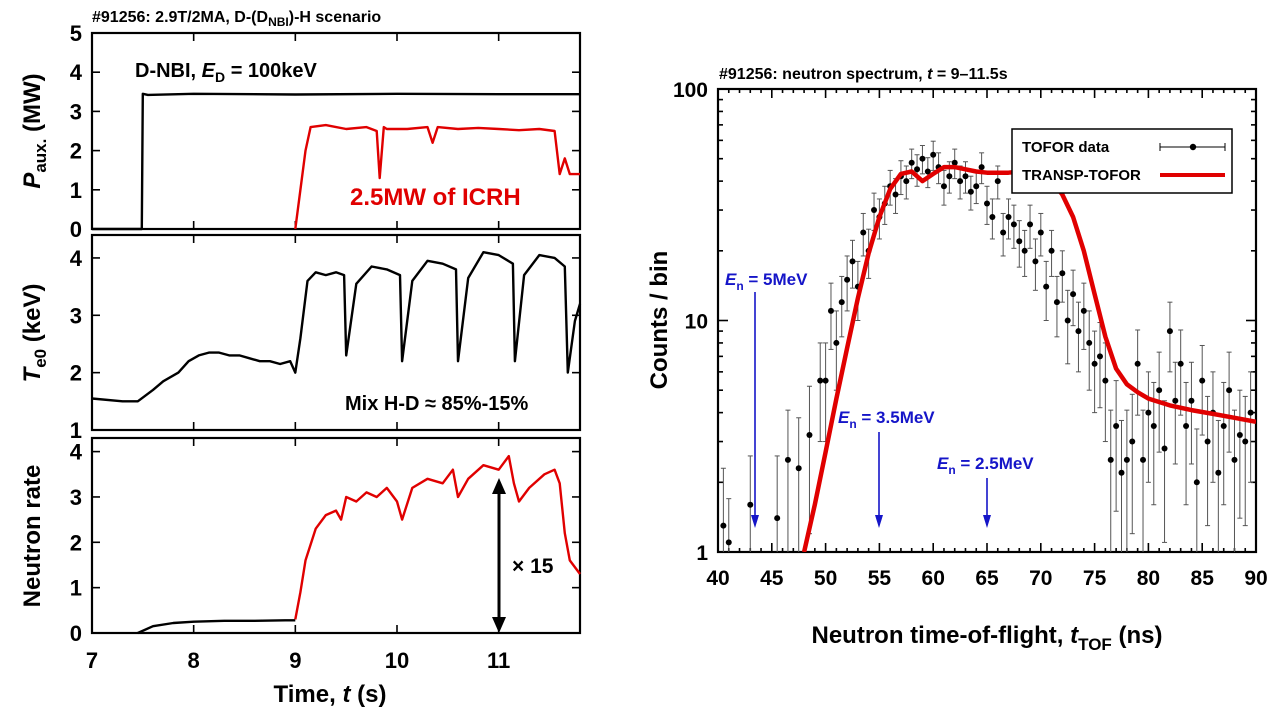 The image size is (1277, 711). I want to click on legend-model-label: TRANSP-TOFOR, so click(1081, 175).